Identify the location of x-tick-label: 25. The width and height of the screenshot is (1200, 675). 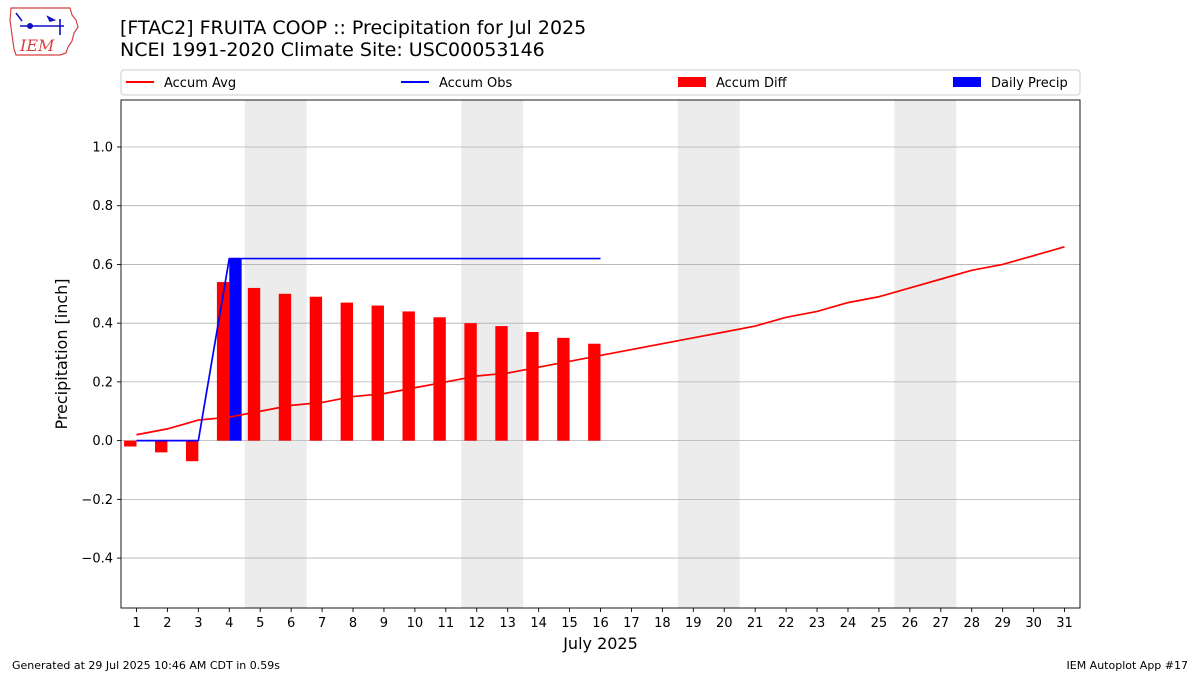
(879, 623).